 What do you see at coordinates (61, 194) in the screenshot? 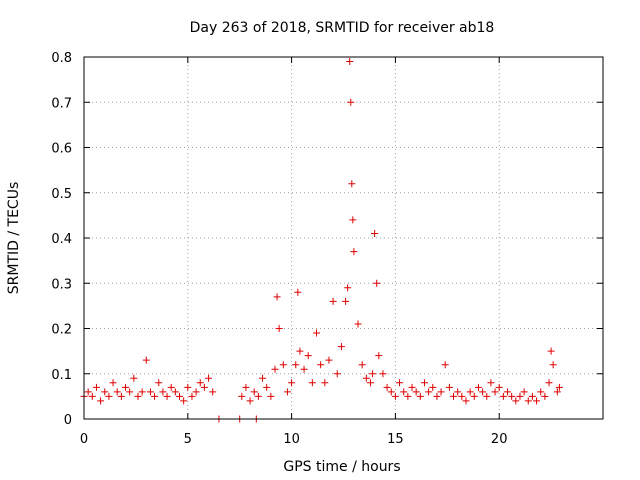
I see `y-tick-label: 0.5` at bounding box center [61, 194].